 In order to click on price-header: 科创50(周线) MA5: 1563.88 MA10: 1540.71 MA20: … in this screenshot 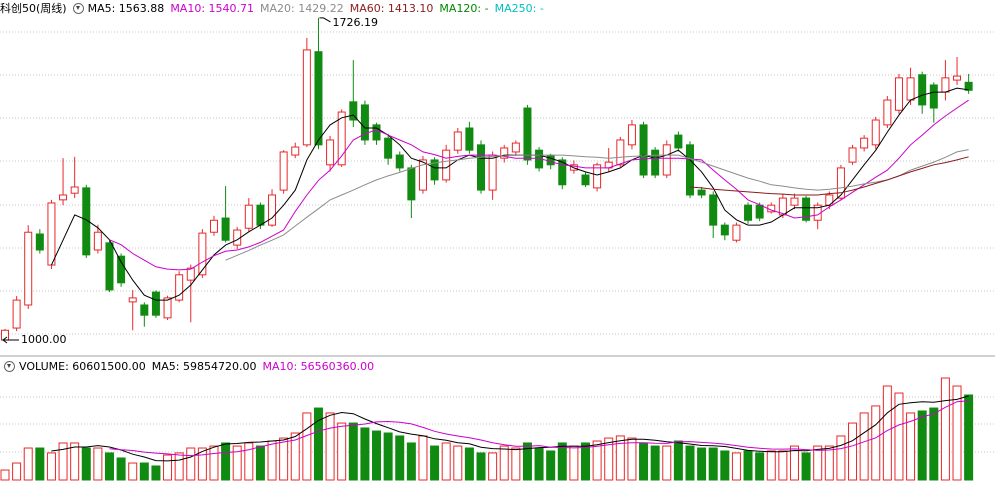, I will do `click(275, 8)`.